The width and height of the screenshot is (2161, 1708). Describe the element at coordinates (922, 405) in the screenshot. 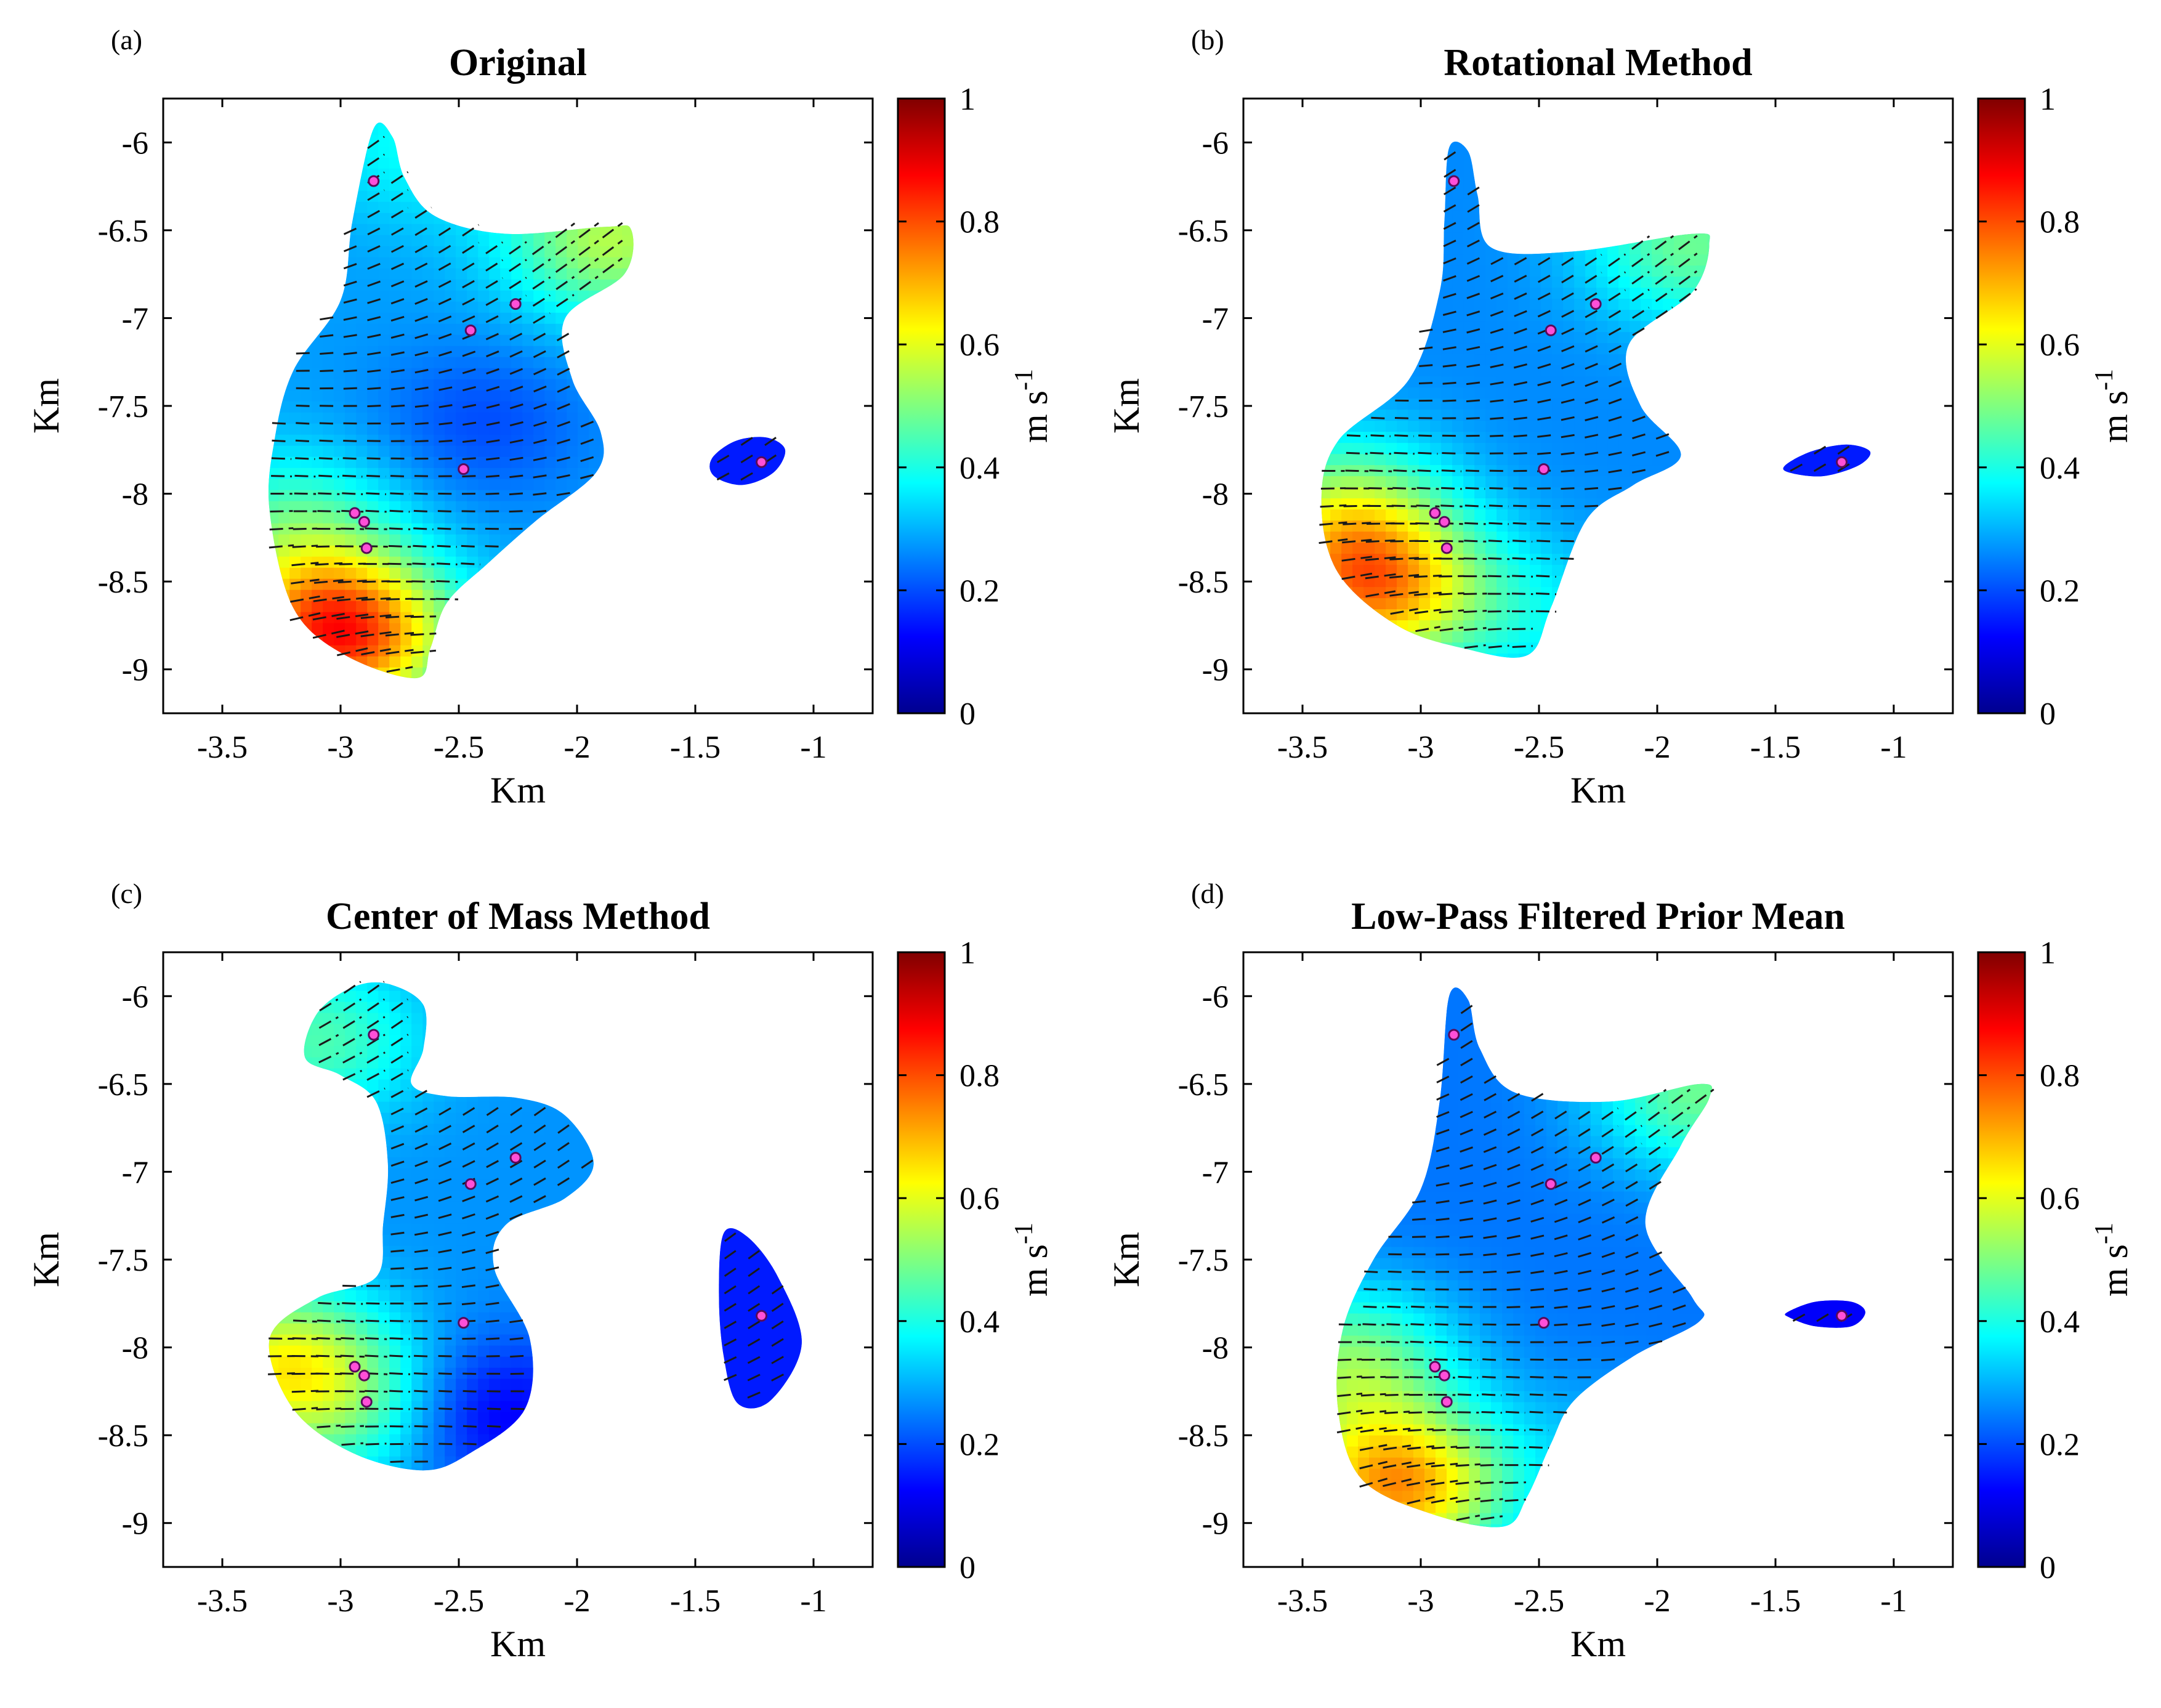

I see `colorbar` at that location.